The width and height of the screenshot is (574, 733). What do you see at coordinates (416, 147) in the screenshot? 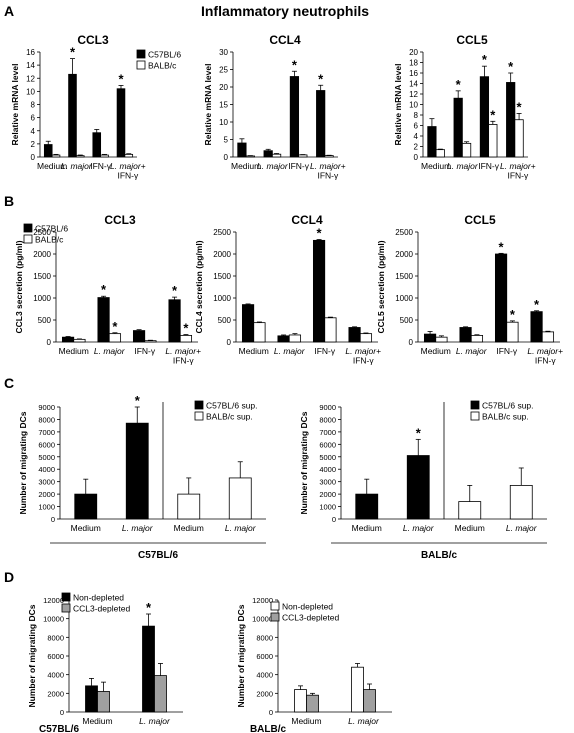
I see `y-tick-label: 2` at bounding box center [416, 147].